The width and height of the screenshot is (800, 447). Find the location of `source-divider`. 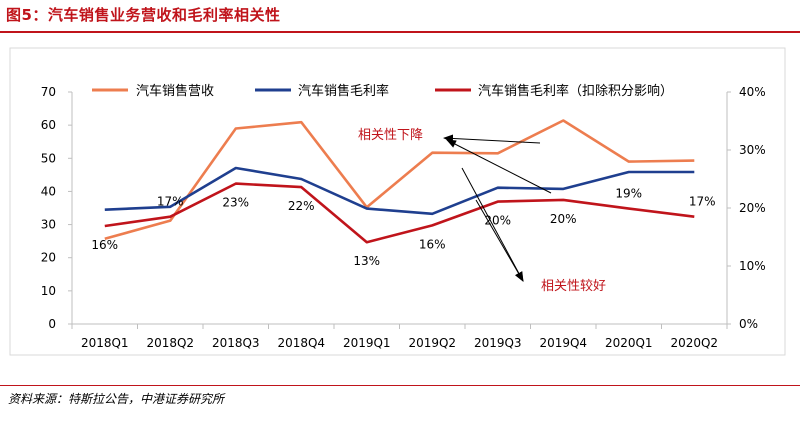

source-divider is located at coordinates (400, 385).